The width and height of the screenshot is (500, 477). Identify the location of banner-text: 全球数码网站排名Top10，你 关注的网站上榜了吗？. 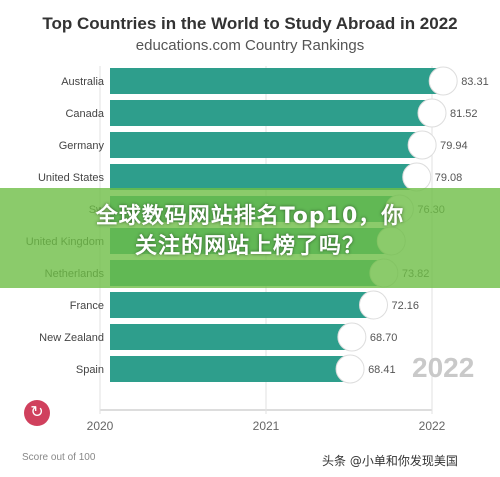
(250, 232).